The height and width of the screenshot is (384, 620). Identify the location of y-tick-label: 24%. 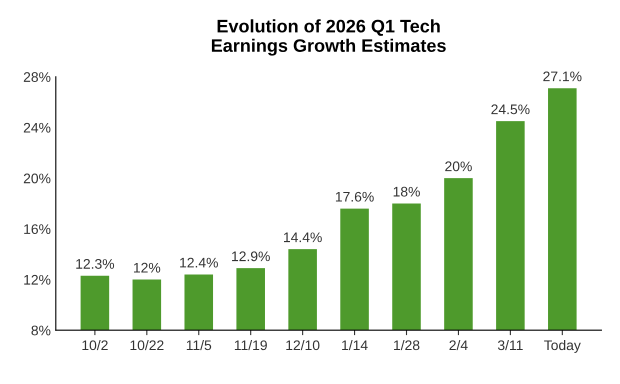
(37, 127).